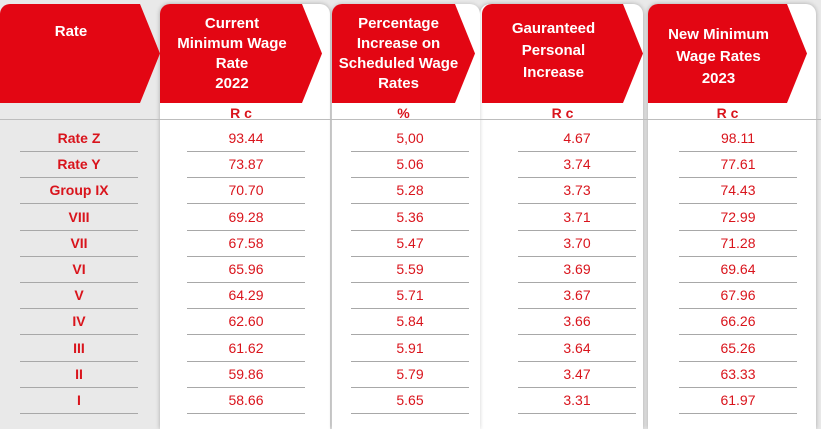  Describe the element at coordinates (577, 165) in the screenshot. I see `cell-personal: 3.74` at that location.